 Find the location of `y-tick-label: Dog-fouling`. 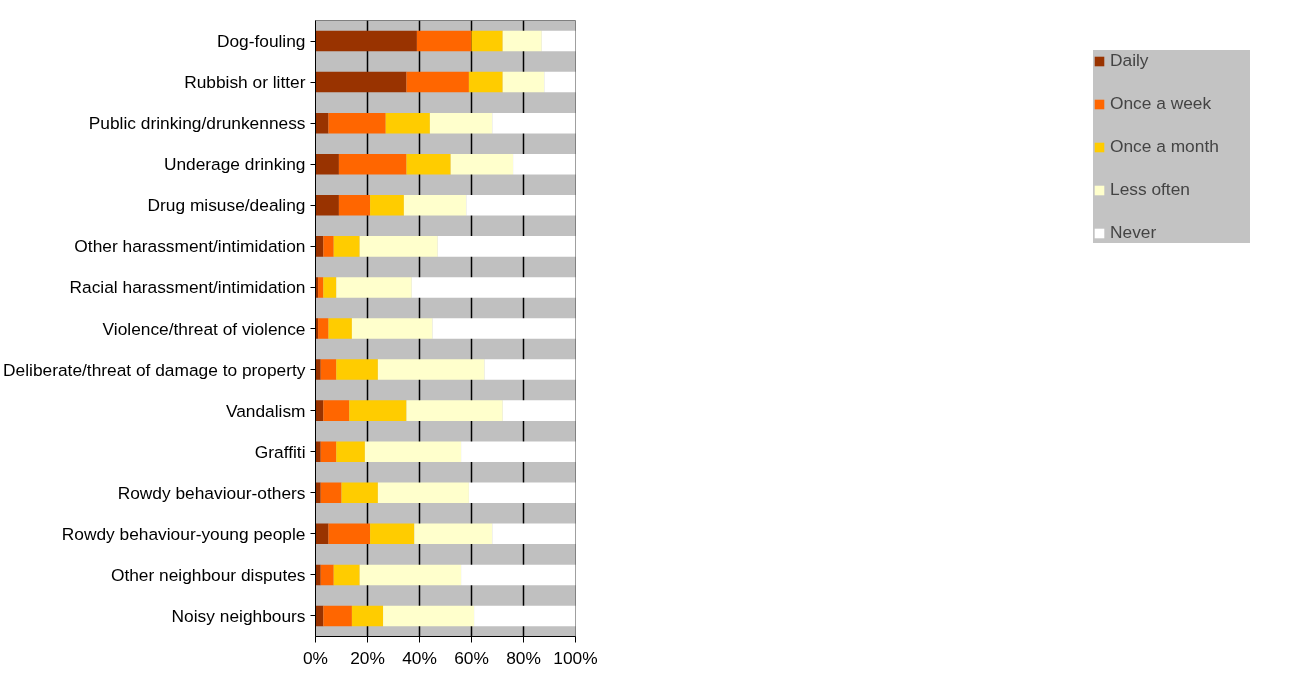

y-tick-label: Dog-fouling is located at coordinates (261, 41).